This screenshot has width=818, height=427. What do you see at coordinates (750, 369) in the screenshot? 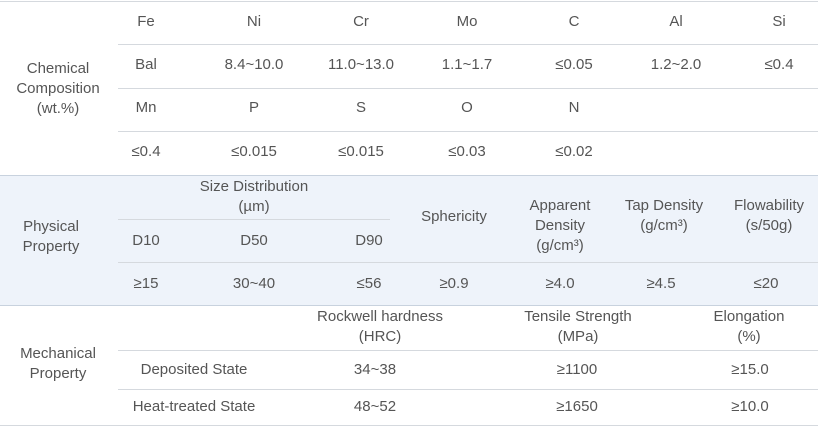
I see `cell: ≥15.0` at bounding box center [750, 369].